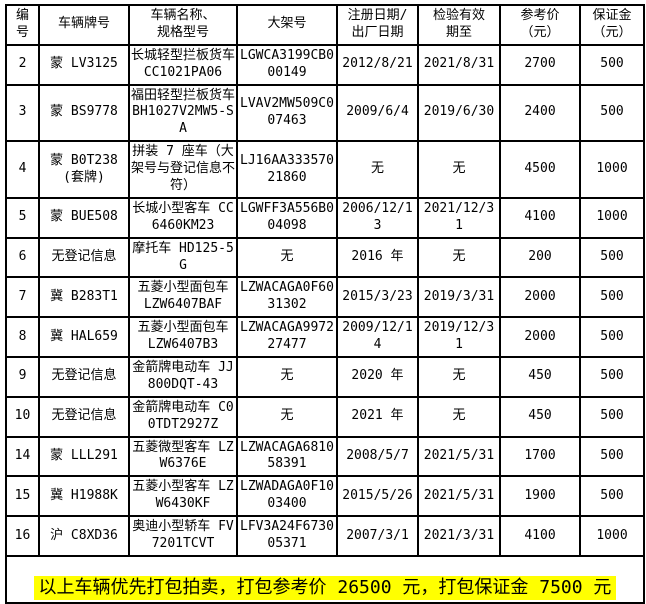  What do you see at coordinates (183, 536) in the screenshot?
I see `cell-name-model: 奥迪小型轿车 FV7201TCVT` at bounding box center [183, 536].